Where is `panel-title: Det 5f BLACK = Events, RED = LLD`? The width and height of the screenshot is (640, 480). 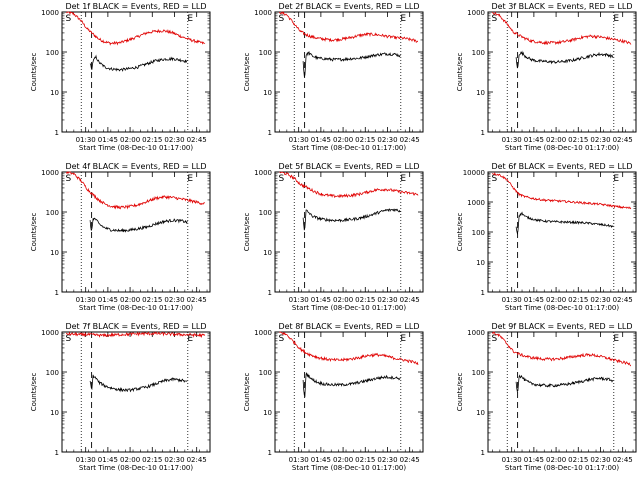 panel-title: Det 5f BLACK = Events, RED = LLD is located at coordinates (348, 166).